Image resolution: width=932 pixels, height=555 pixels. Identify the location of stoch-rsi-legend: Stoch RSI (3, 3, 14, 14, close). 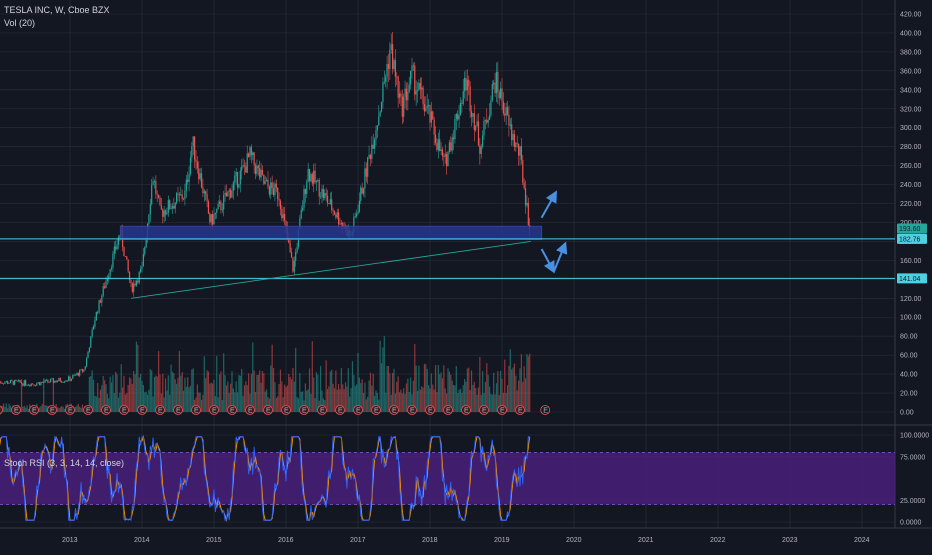
(64, 463).